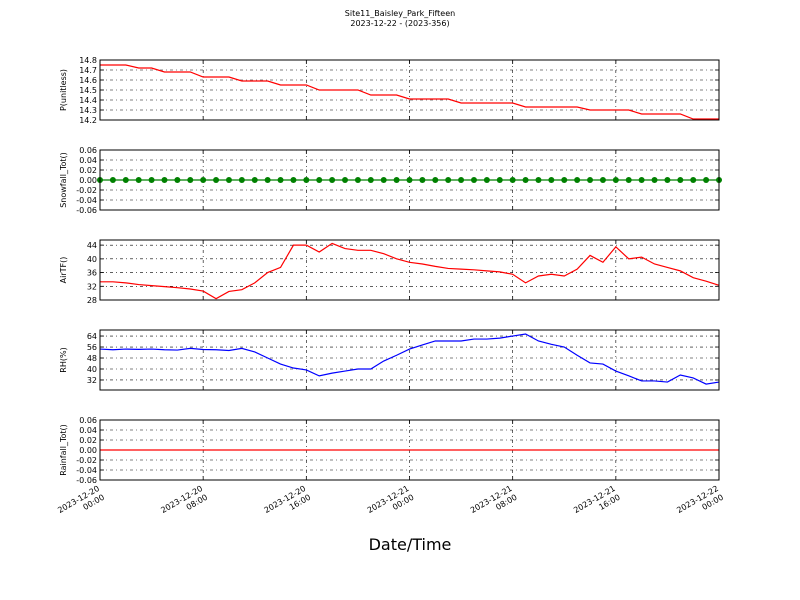 This screenshot has width=800, height=600. What do you see at coordinates (88, 120) in the screenshot?
I see `y-tick-label: 14.2` at bounding box center [88, 120].